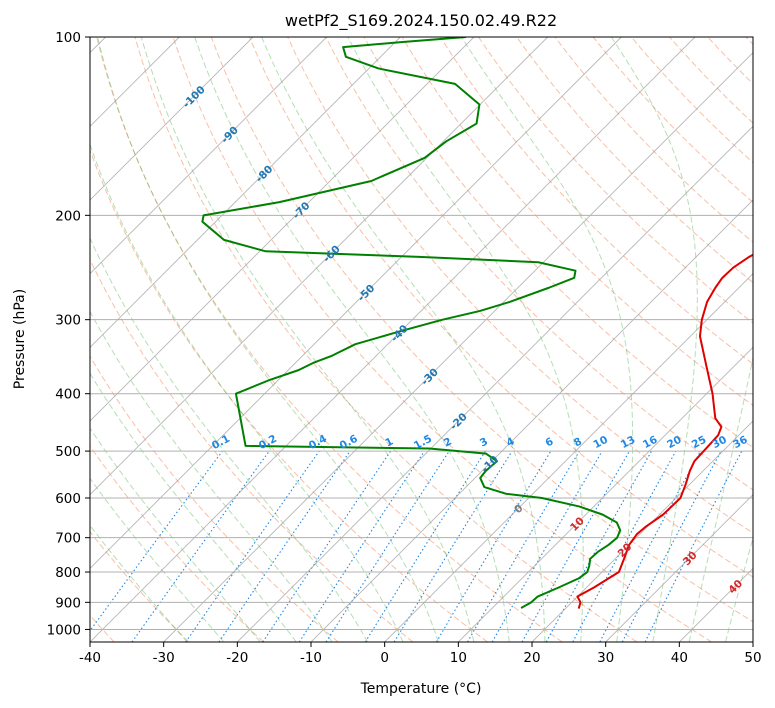 This screenshot has height=708, width=775. Describe the element at coordinates (531, 658) in the screenshot. I see `x-tick-label: 20` at that location.